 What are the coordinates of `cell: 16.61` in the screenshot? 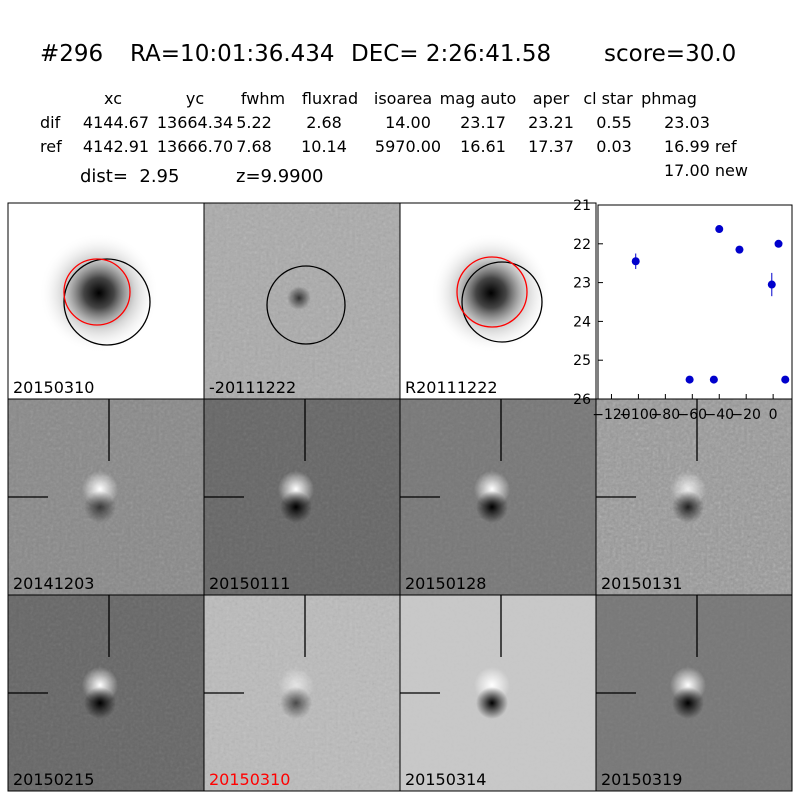 It's located at (483, 146).